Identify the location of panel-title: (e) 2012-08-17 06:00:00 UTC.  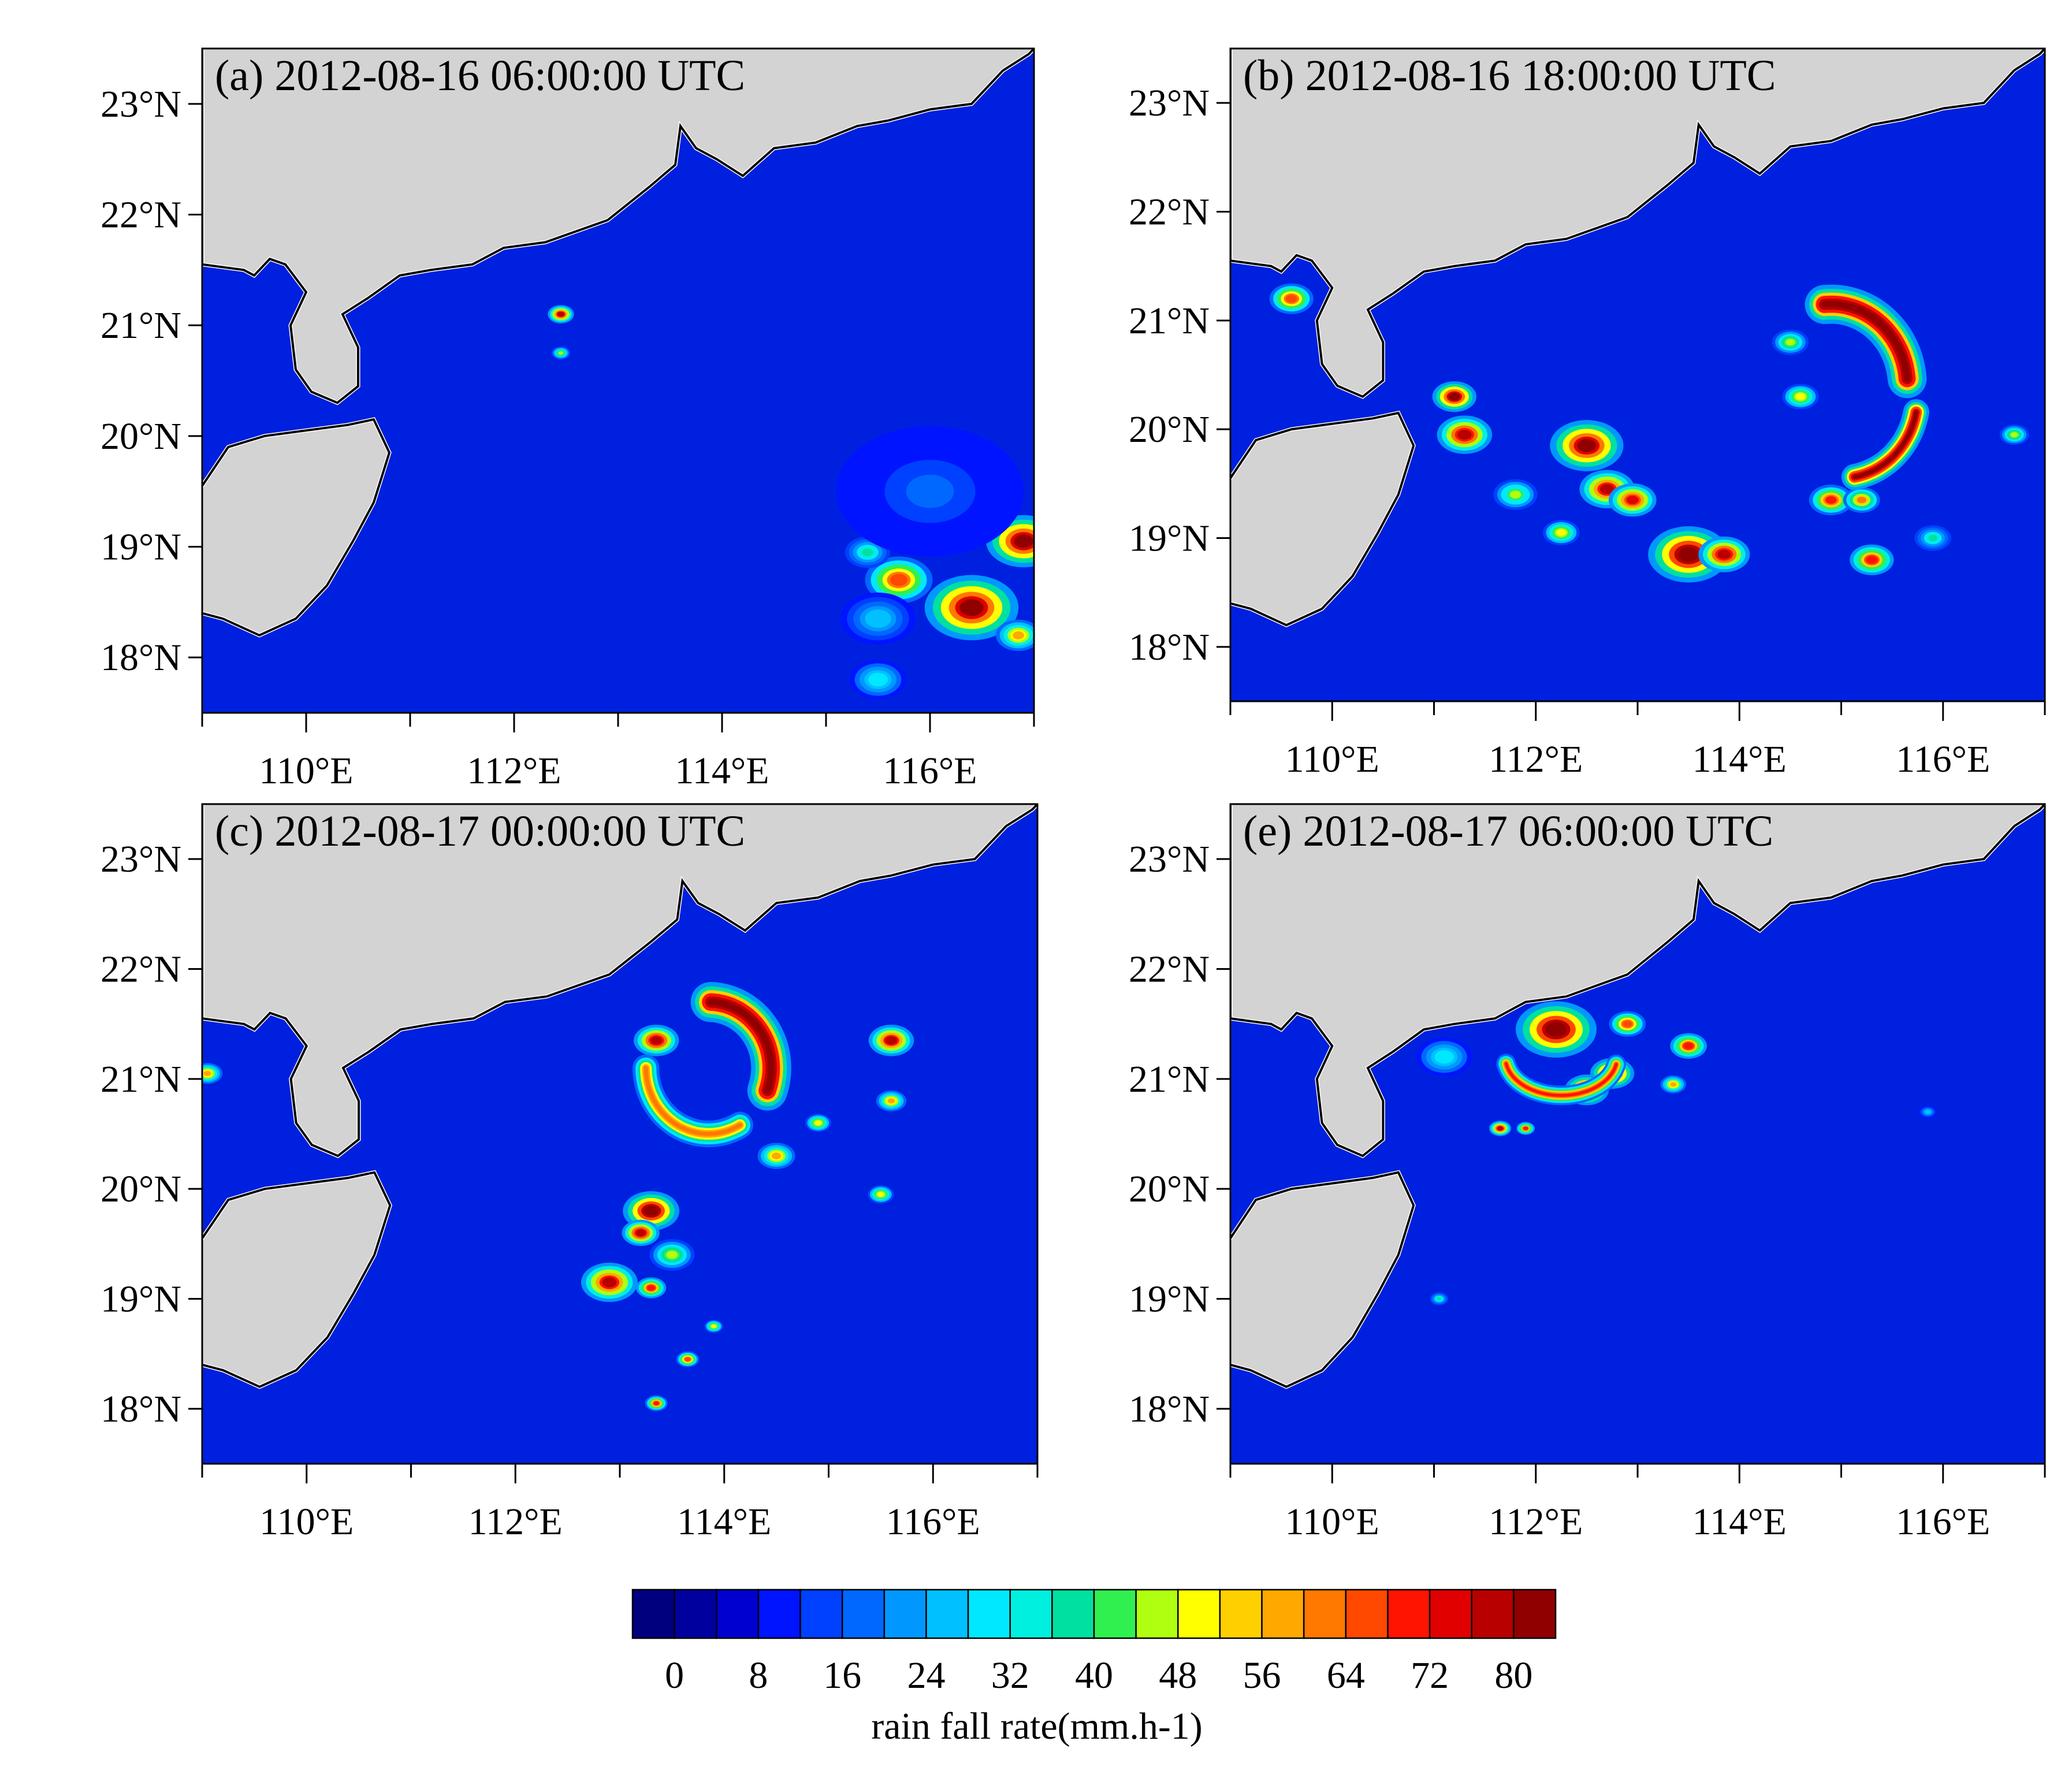
(1508, 831).